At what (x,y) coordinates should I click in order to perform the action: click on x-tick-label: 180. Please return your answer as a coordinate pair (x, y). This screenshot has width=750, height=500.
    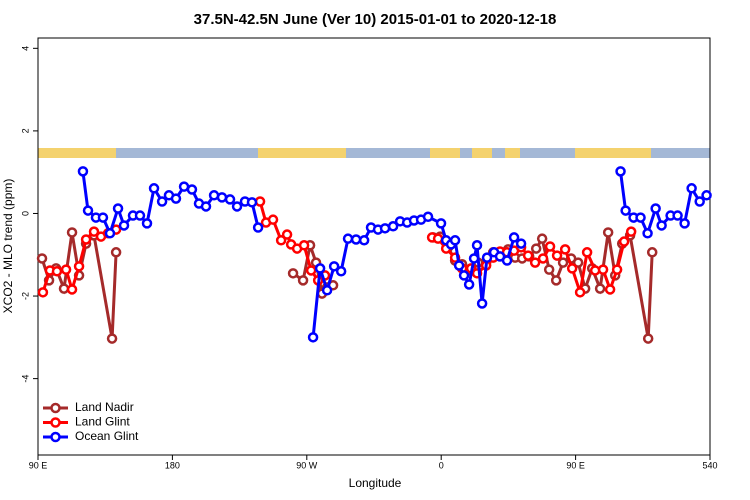
    Looking at the image, I should click on (172, 465).